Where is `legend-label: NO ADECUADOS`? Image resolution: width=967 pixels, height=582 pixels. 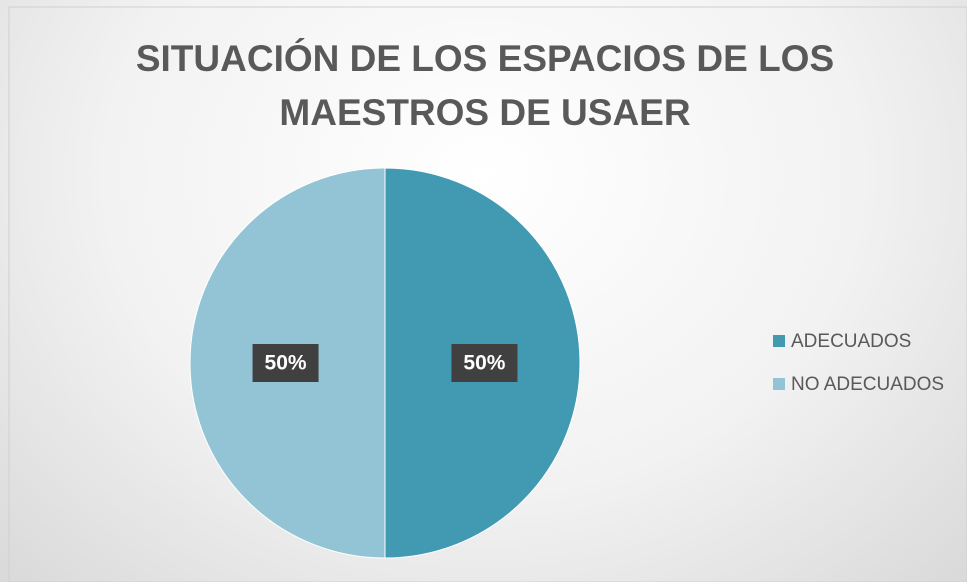
legend-label: NO ADECUADOS is located at coordinates (867, 384).